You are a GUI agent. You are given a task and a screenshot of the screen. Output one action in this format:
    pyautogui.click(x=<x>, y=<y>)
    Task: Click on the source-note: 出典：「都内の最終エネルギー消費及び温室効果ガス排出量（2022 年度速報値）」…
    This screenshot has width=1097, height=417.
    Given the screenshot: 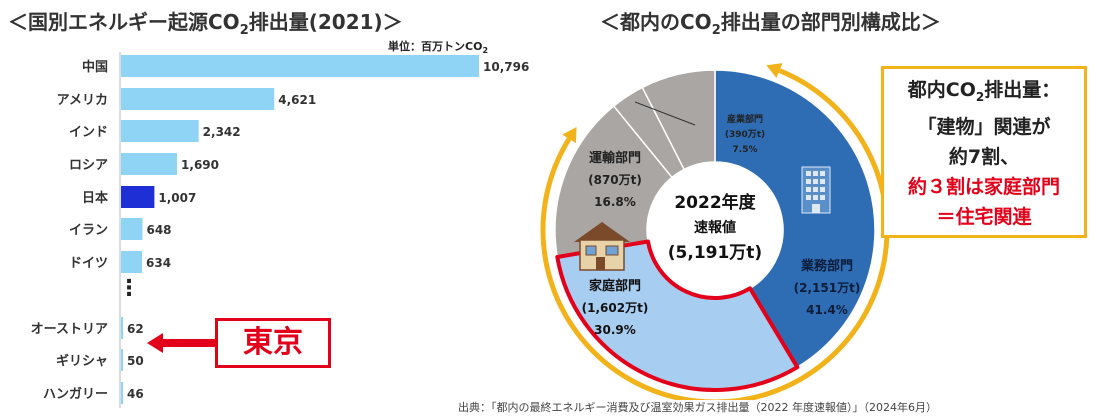 What is the action you would take?
    pyautogui.click(x=697, y=407)
    